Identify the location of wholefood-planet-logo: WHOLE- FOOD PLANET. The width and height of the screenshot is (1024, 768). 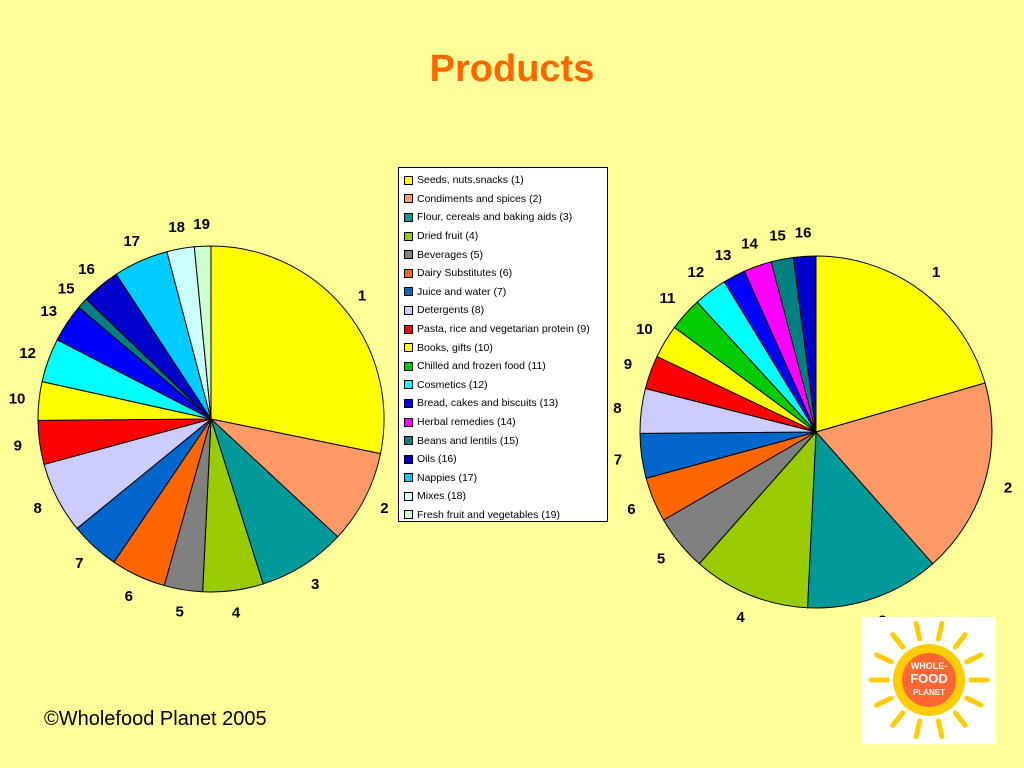
(929, 680).